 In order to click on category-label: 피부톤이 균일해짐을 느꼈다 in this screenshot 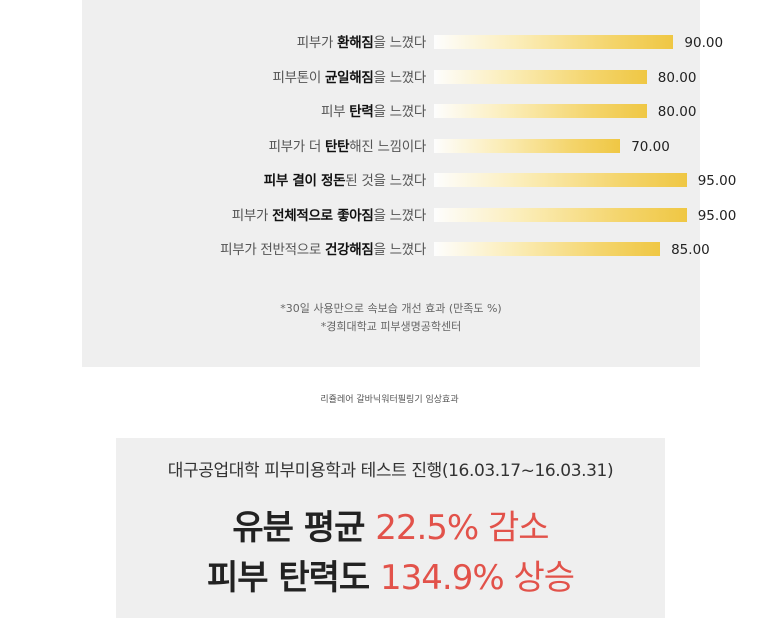, I will do `click(349, 77)`.